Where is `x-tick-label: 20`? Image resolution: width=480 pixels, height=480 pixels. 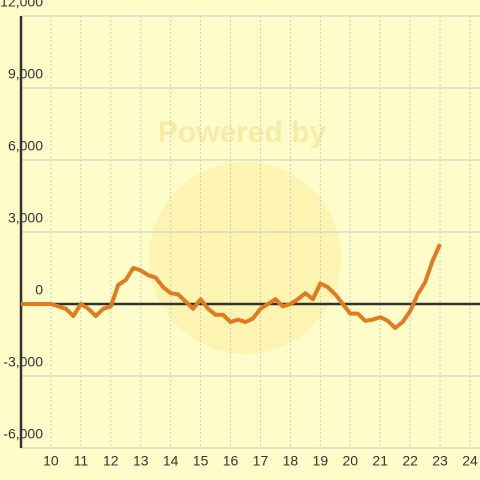 x-tick-label: 20 is located at coordinates (350, 461).